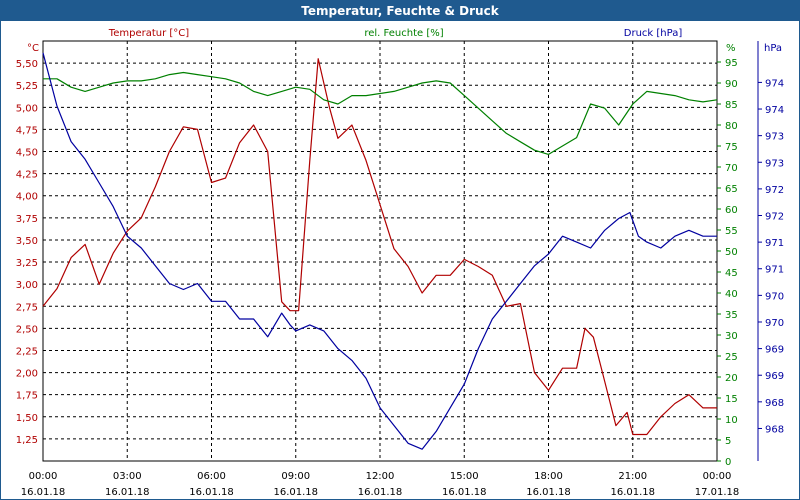 The image size is (800, 500). What do you see at coordinates (653, 33) in the screenshot?
I see `pressure-axis-label: Druck [hPa]` at bounding box center [653, 33].